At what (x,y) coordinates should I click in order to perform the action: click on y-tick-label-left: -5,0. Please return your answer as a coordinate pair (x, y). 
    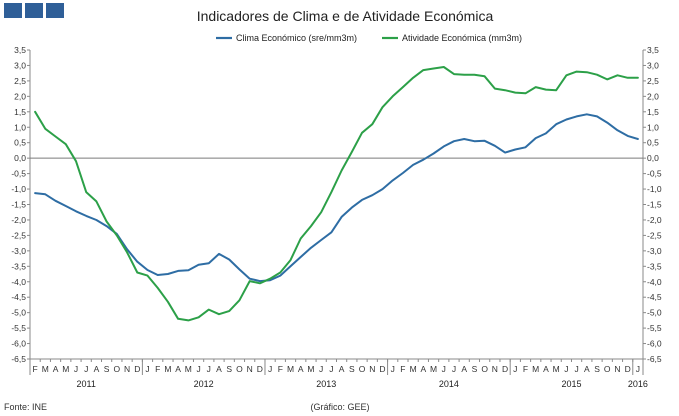
    Looking at the image, I should click on (18, 313).